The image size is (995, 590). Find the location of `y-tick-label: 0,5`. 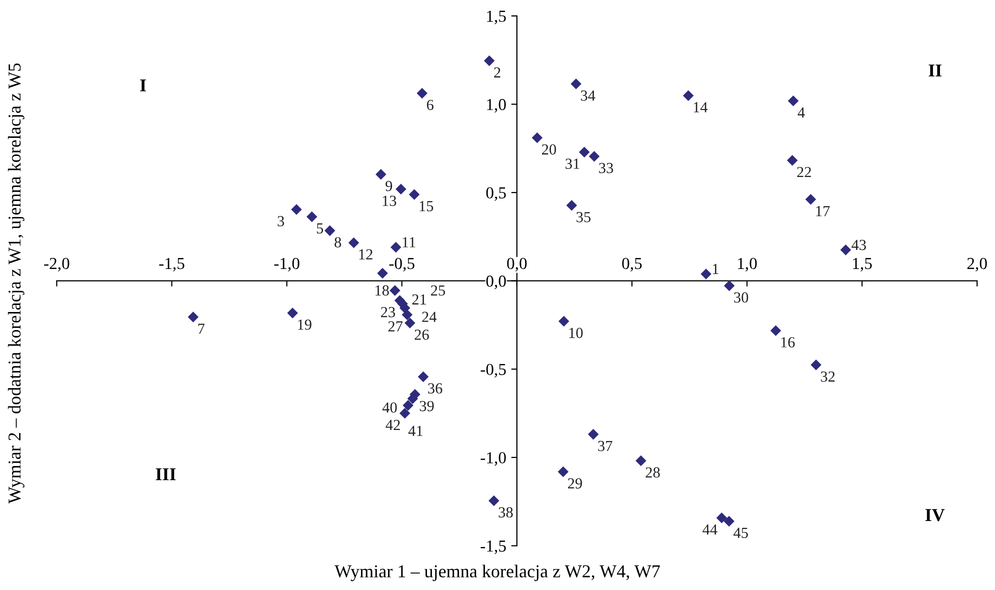

y-tick-label: 0,5 is located at coordinates (496, 194).